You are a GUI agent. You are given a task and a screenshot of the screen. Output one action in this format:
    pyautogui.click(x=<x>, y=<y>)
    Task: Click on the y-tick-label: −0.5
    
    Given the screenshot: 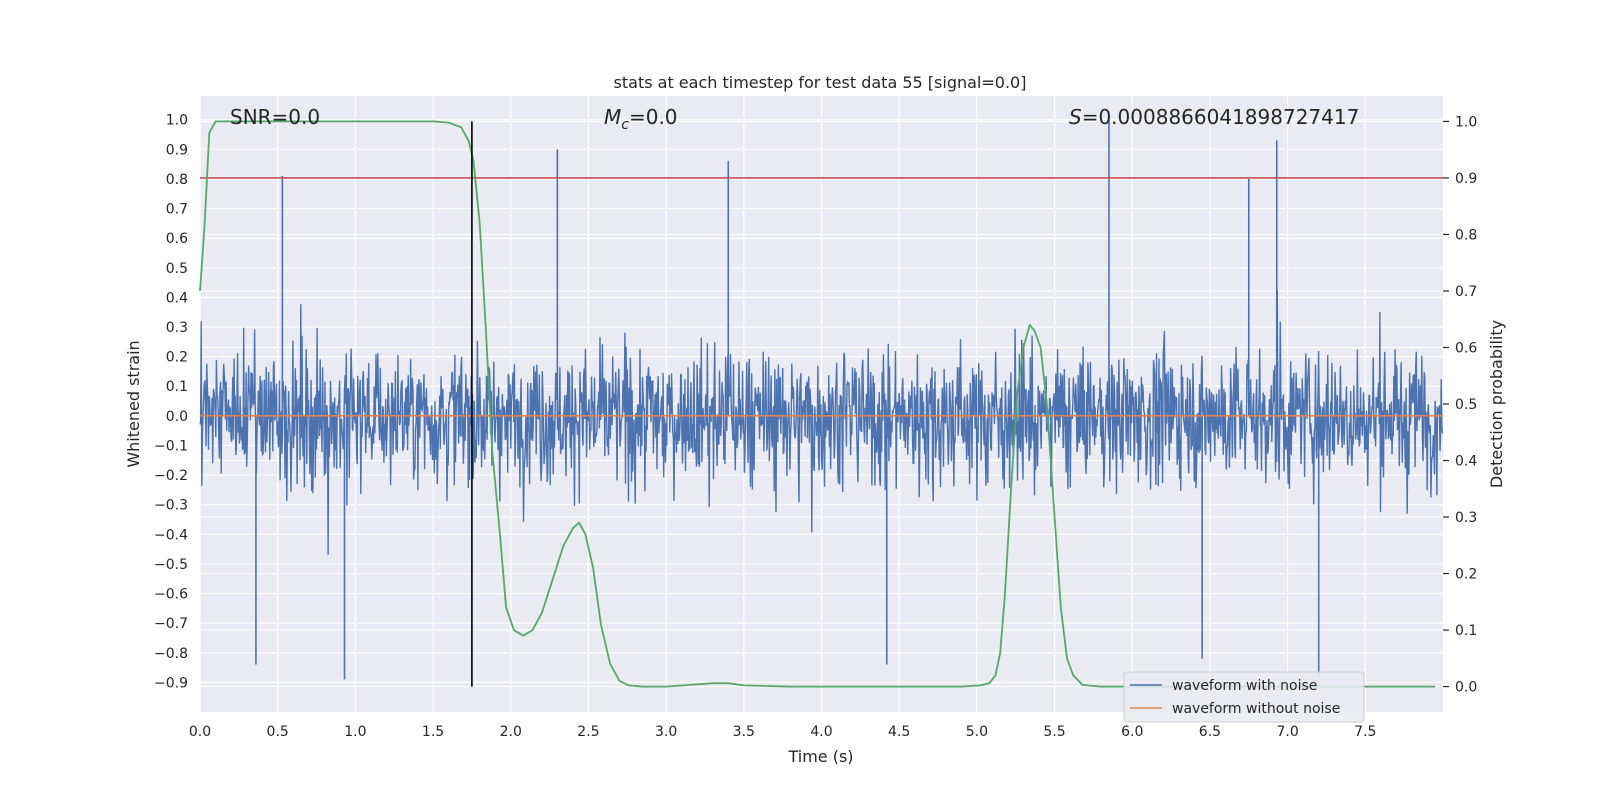 What is the action you would take?
    pyautogui.click(x=171, y=565)
    